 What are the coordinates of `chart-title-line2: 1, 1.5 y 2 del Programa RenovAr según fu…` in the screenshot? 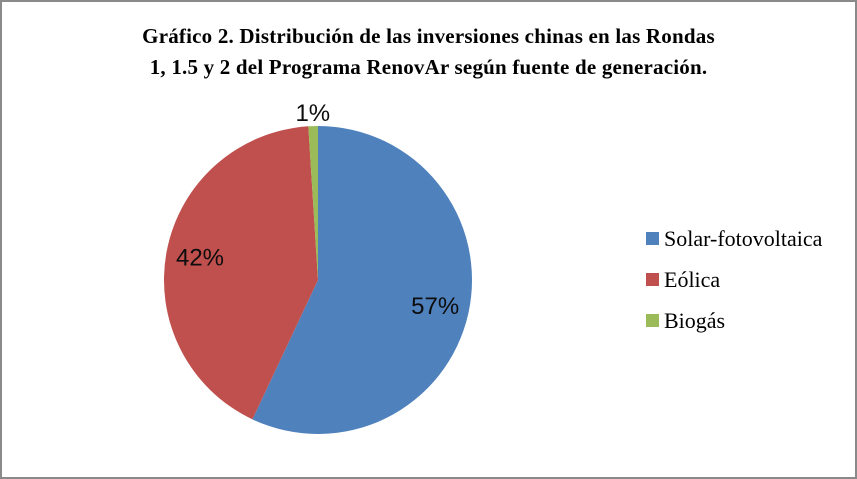 It's located at (428, 67).